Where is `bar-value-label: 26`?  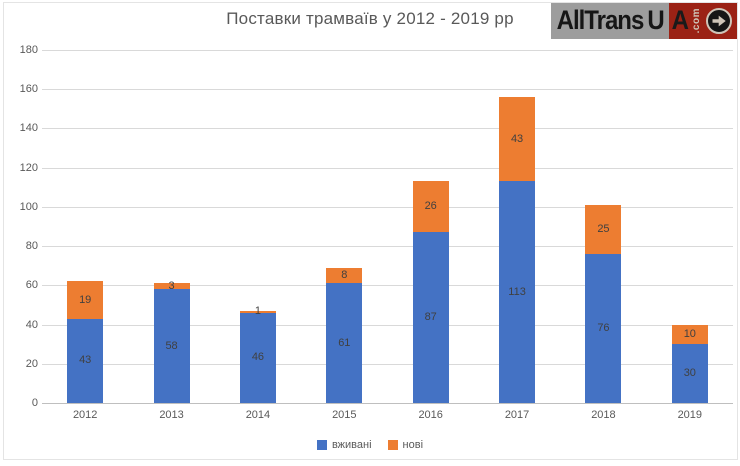 bar-value-label: 26 is located at coordinates (430, 206).